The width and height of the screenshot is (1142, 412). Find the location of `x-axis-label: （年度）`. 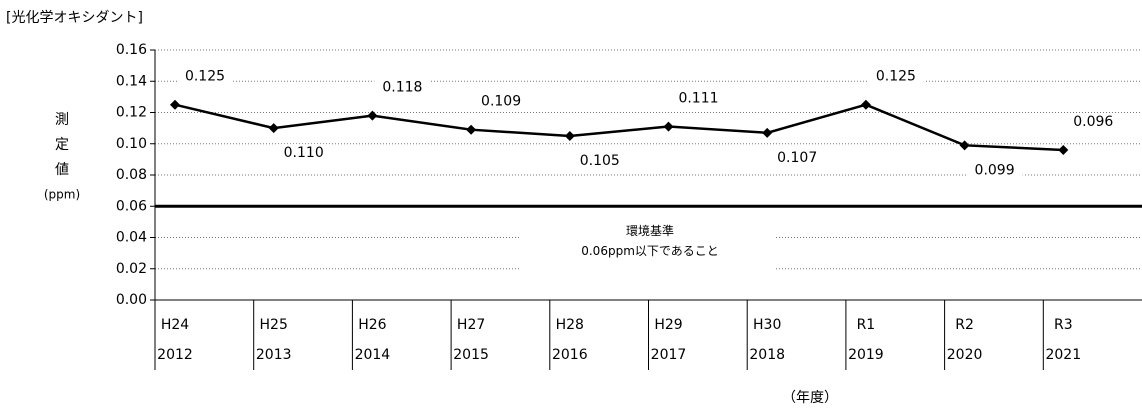

x-axis-label: （年度） is located at coordinates (810, 398).